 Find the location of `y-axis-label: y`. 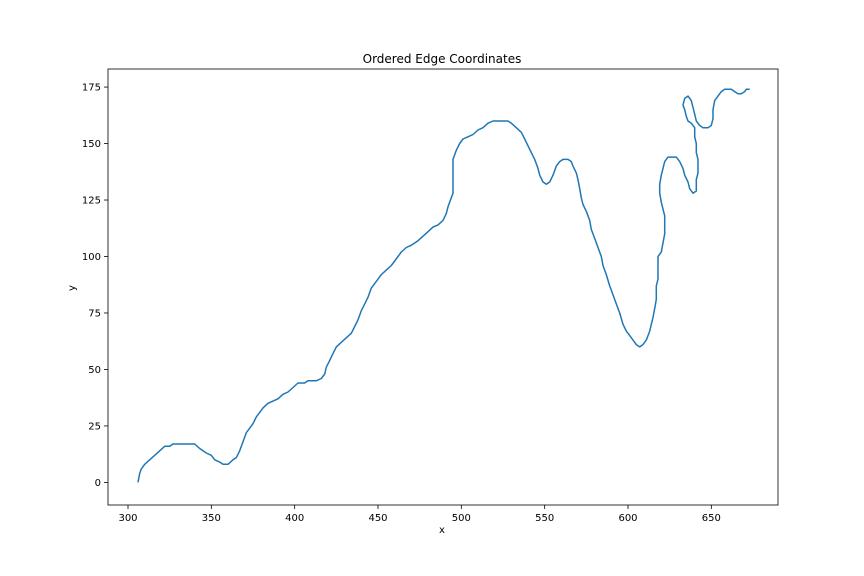

y-axis-label: y is located at coordinates (72, 288).